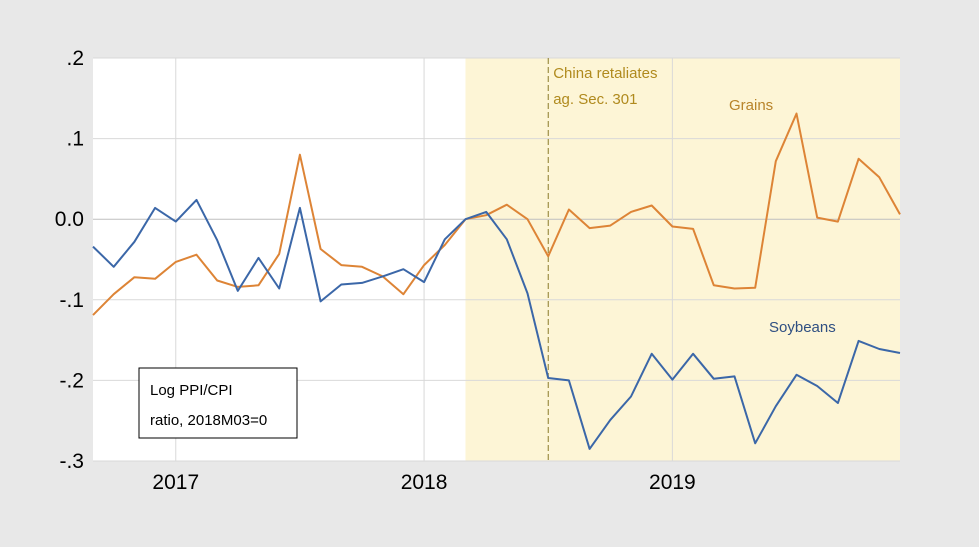  I want to click on y-tick-label: -.3, so click(71, 461).